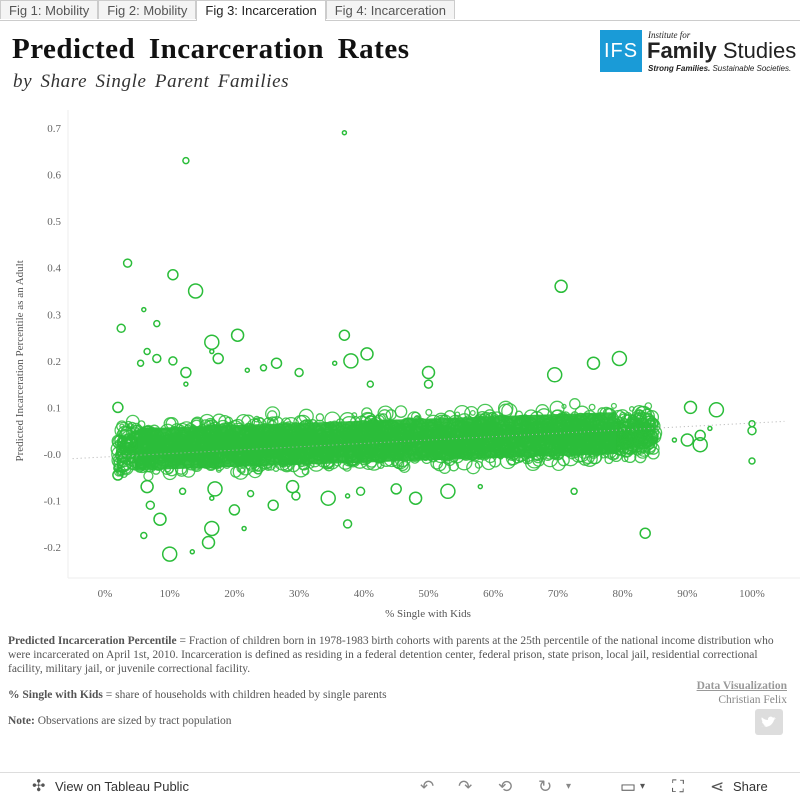  Describe the element at coordinates (261, 10) in the screenshot. I see `tab-fig3-incarceration: Fig 3: Incarceration` at that location.